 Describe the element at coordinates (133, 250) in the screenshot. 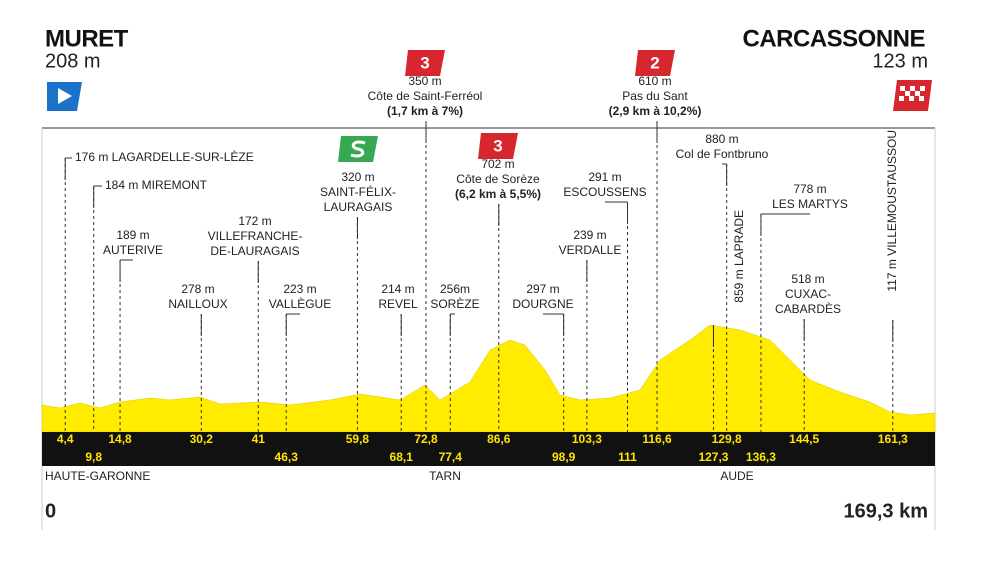

I see `point-label: AUTERIVE` at that location.